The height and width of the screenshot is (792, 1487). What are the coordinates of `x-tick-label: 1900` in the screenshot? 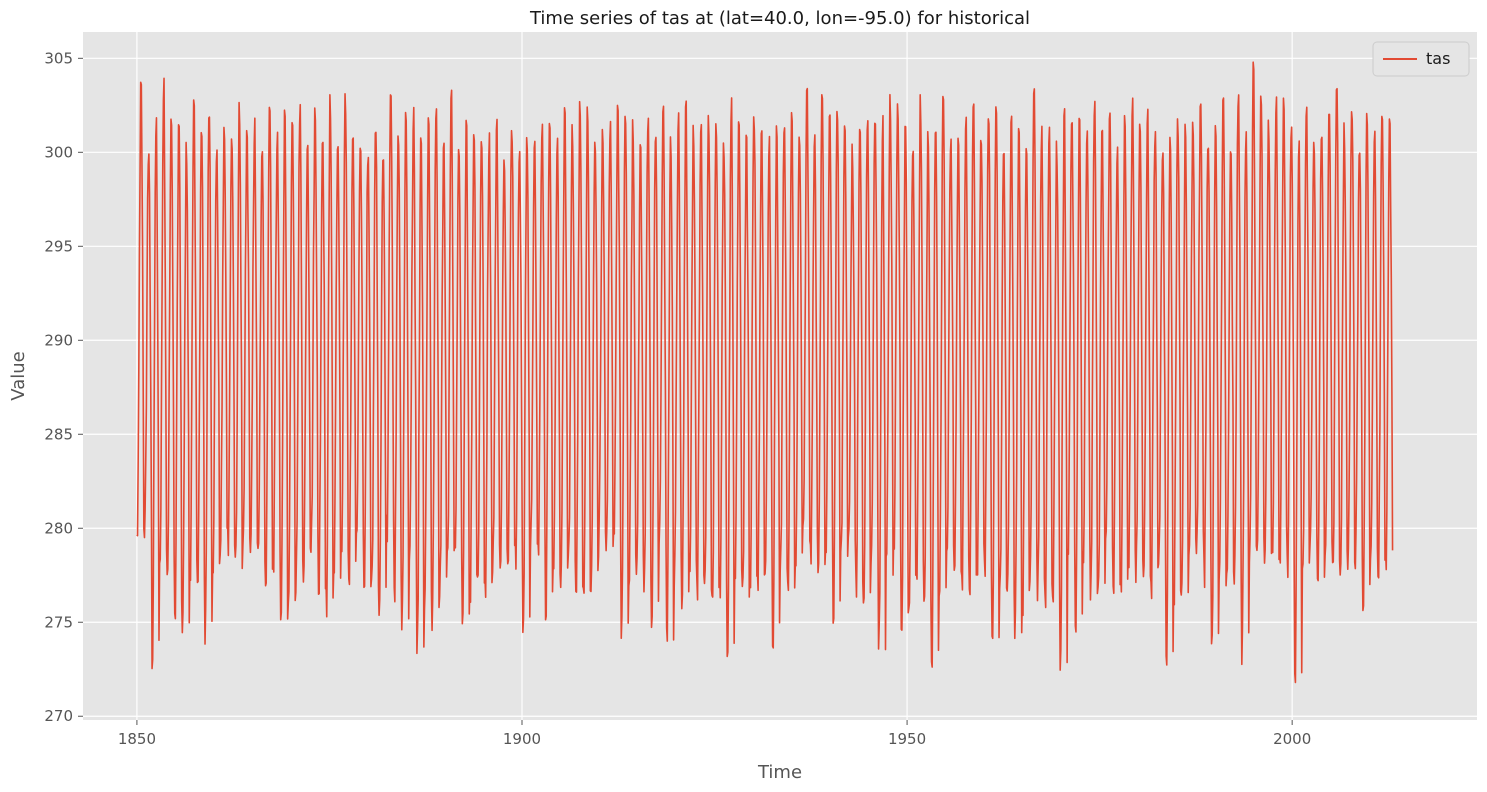 It's located at (522, 739).